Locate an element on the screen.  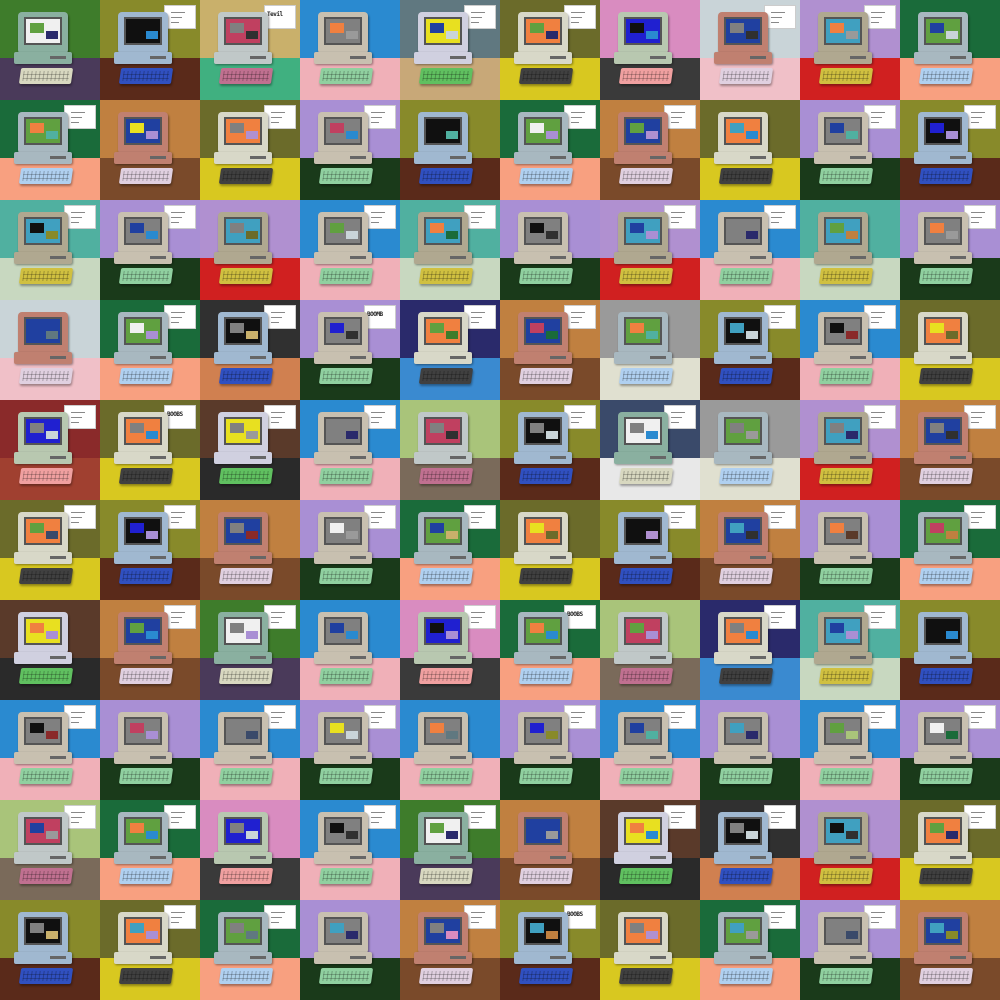
sticky-note: BOOBS is located at coordinates (580, 917).